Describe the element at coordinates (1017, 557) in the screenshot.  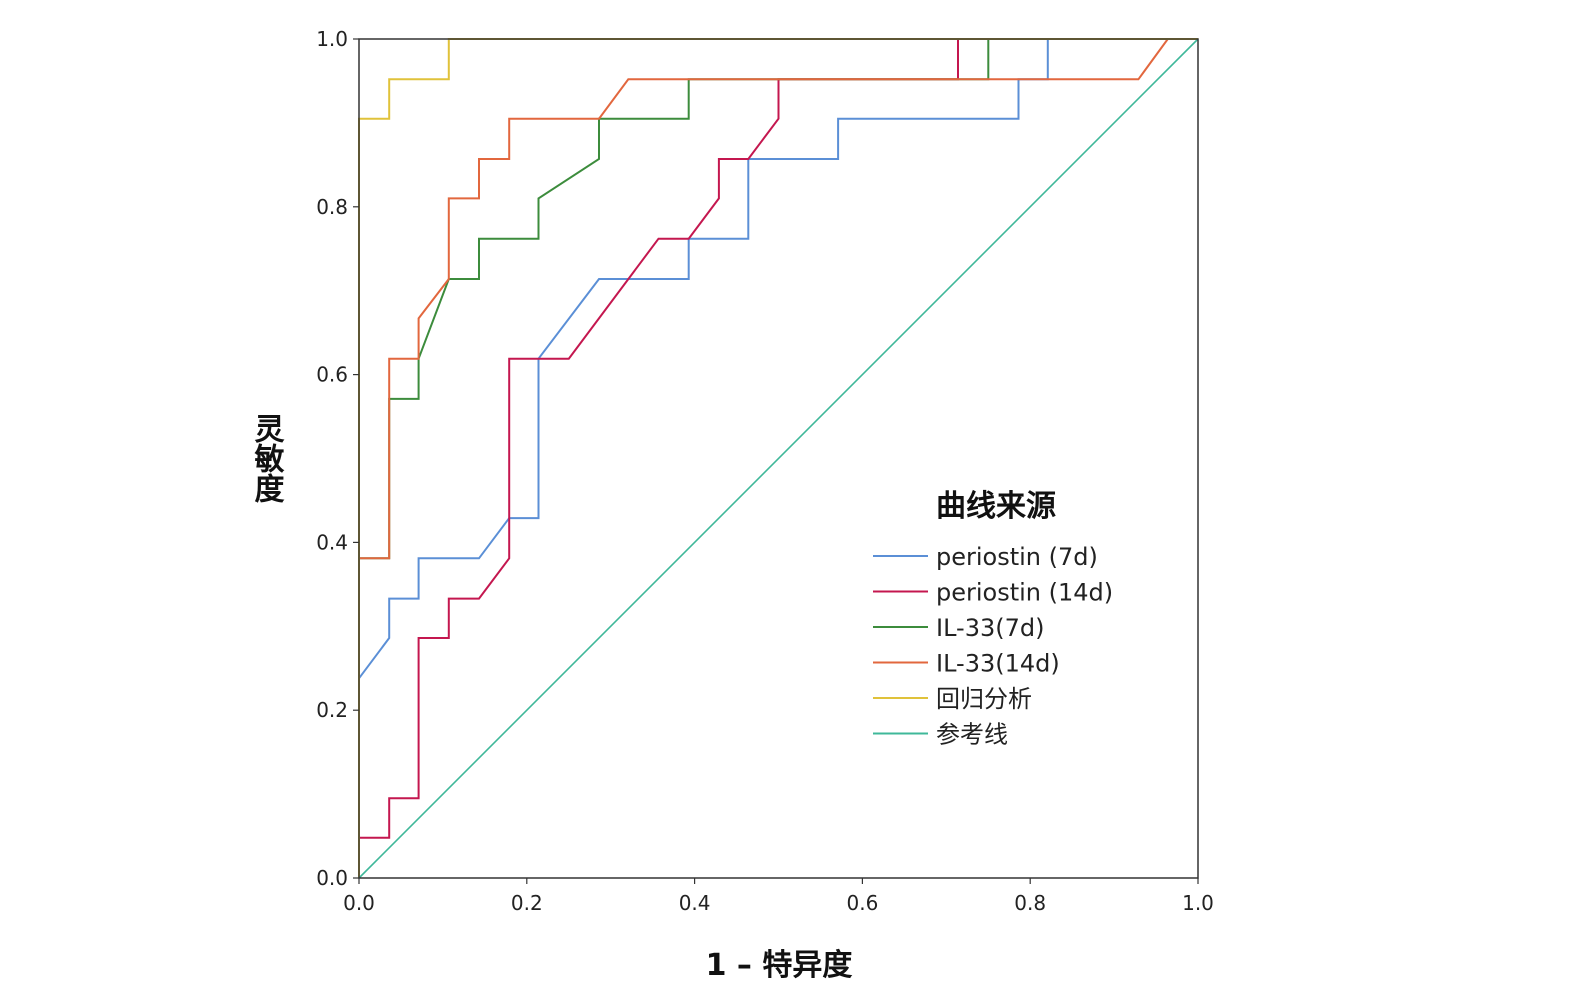
I see `legend-label-1: periostin (7d)` at that location.